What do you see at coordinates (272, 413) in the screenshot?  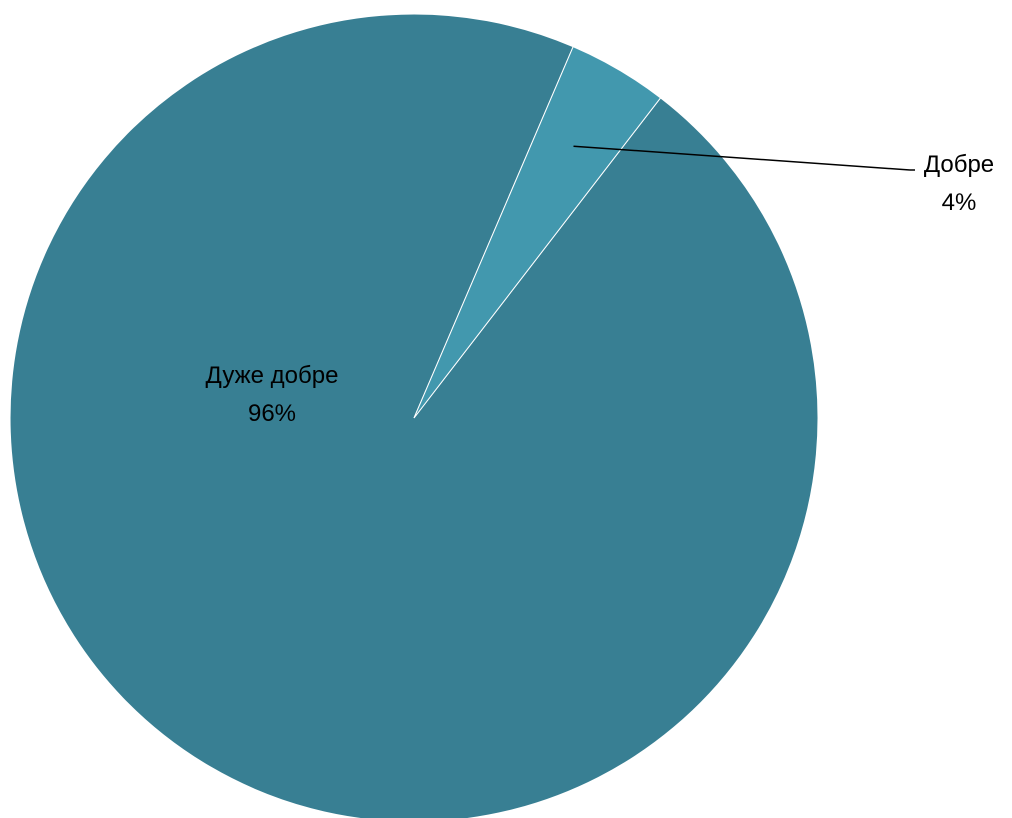 I see `slice-label-duzhe-dobre-percent: 96%` at bounding box center [272, 413].